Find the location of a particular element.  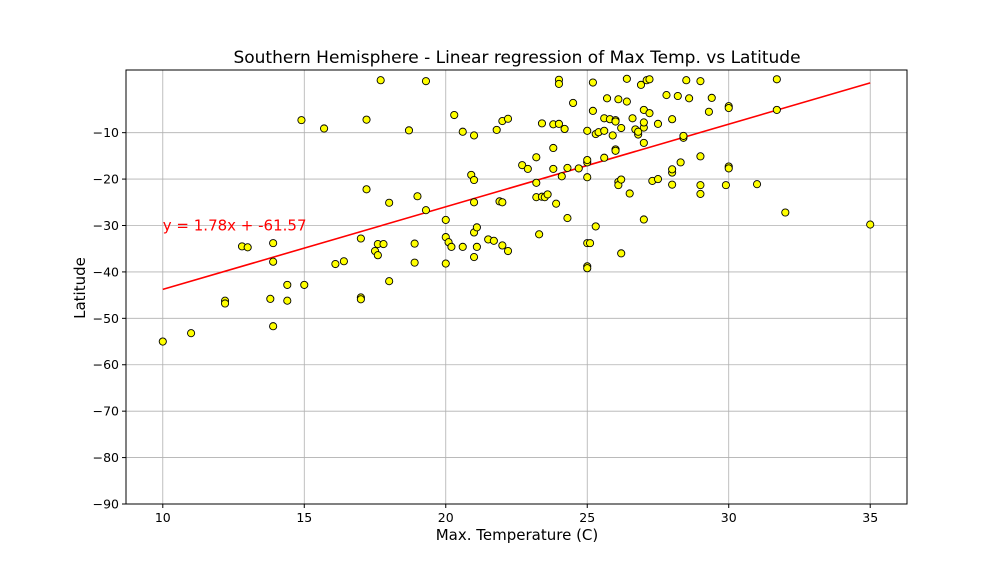

y-tick-label: −10 is located at coordinates (106, 132).